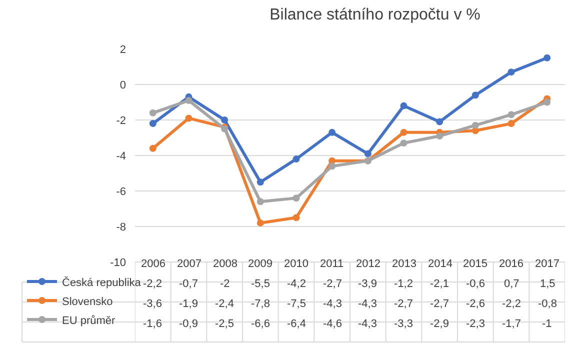 This screenshot has width=587, height=349. Describe the element at coordinates (439, 284) in the screenshot. I see `data-label: -2,1` at that location.